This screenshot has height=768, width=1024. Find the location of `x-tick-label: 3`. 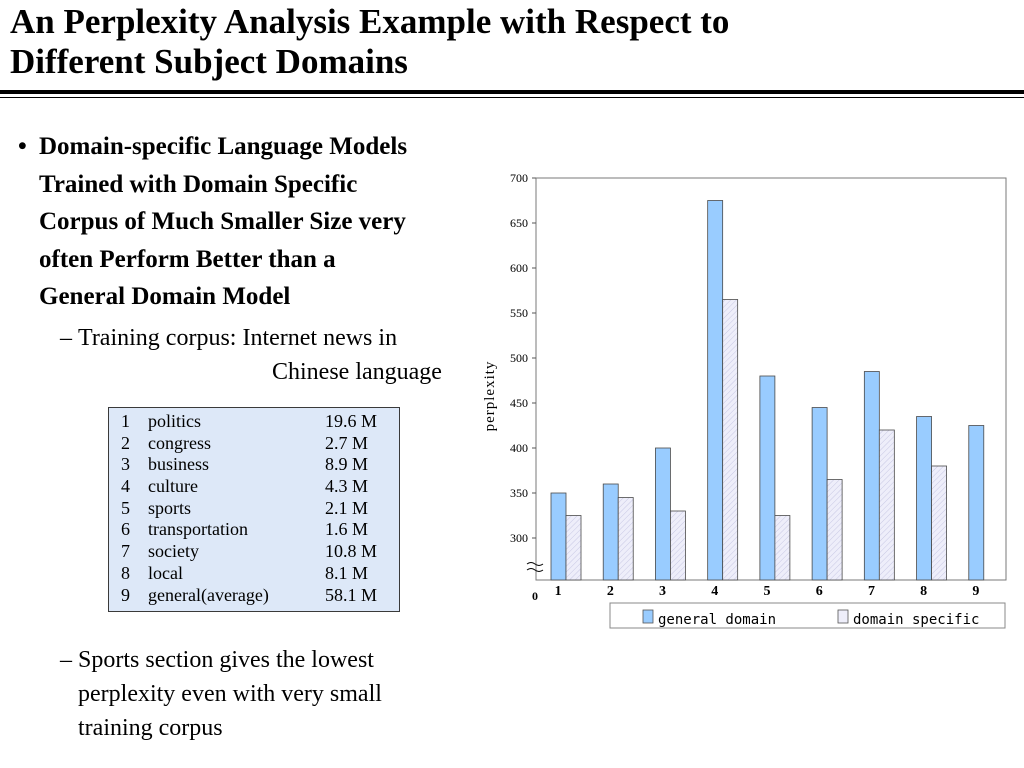

x-tick-label: 3 is located at coordinates (662, 591).